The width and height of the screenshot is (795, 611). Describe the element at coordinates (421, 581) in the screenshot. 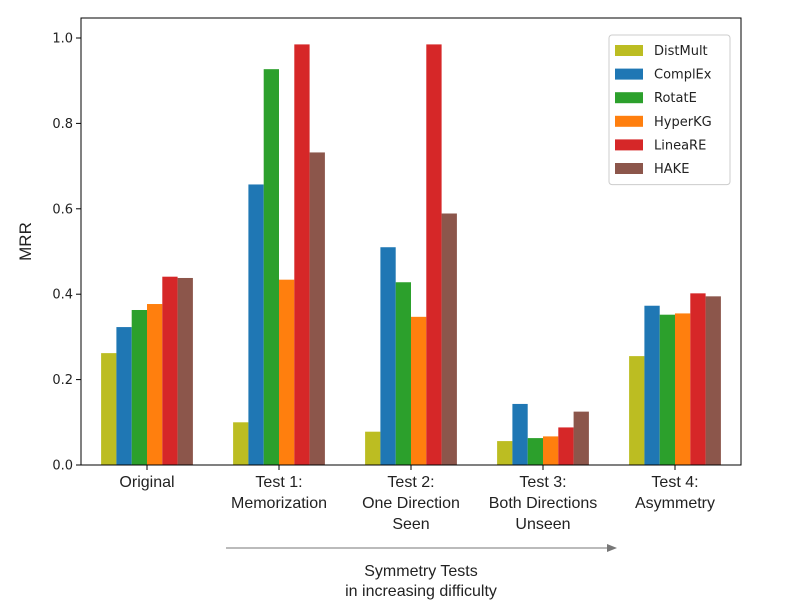

I see `difficulty-annotation-text: Symmetry Tests in increasing difficulty` at that location.